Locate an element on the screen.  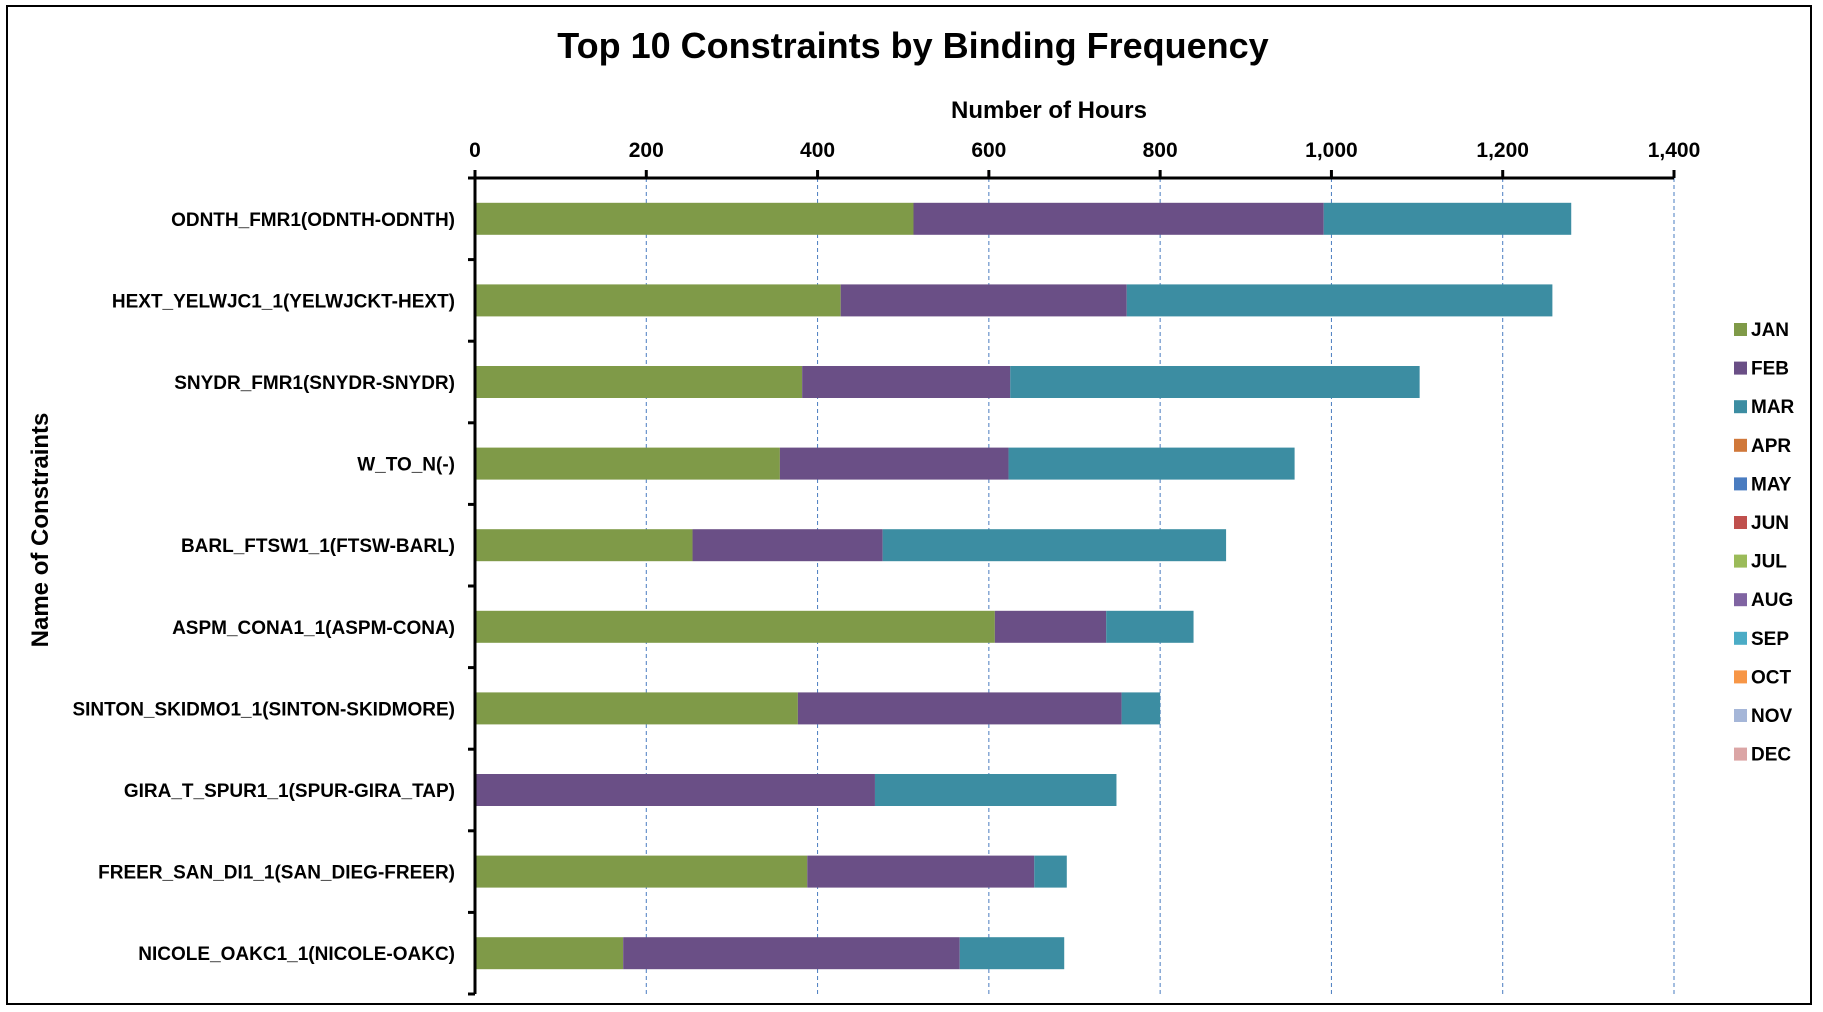
category-label-1: HEXT_YELWJC1_1(YELWJCKT-HEXT) is located at coordinates (283, 301).